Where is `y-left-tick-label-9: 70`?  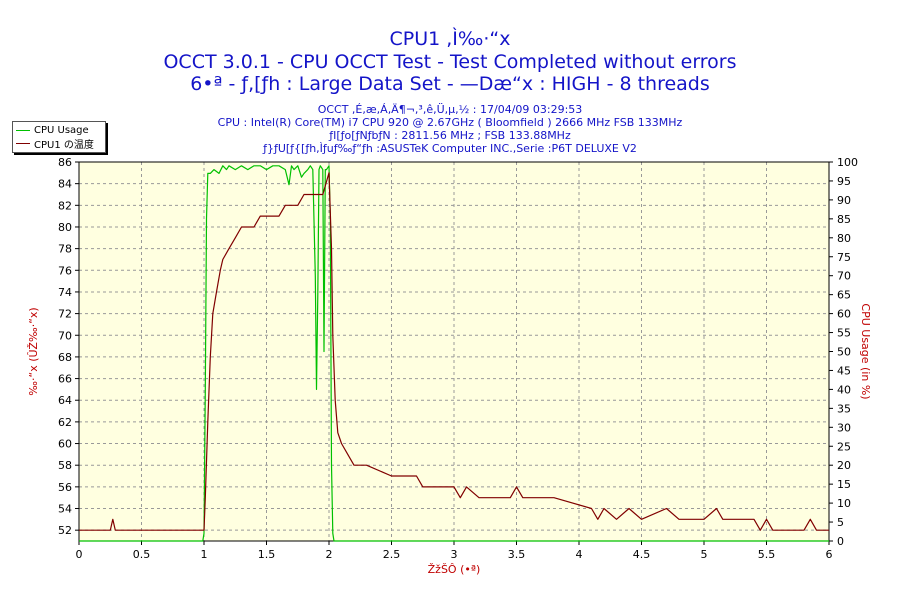
y-left-tick-label-9: 70 is located at coordinates (65, 335).